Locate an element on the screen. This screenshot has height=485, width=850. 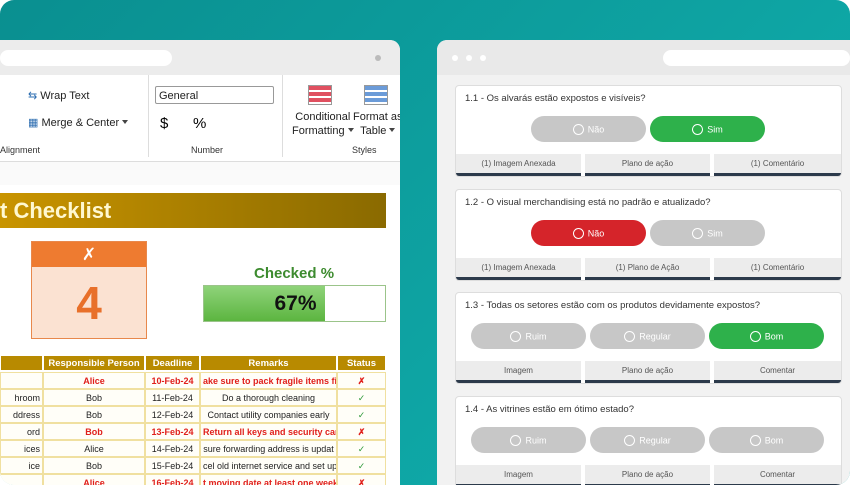
footer-label: (1) Imagem Anexada is located at coordinates (518, 163).